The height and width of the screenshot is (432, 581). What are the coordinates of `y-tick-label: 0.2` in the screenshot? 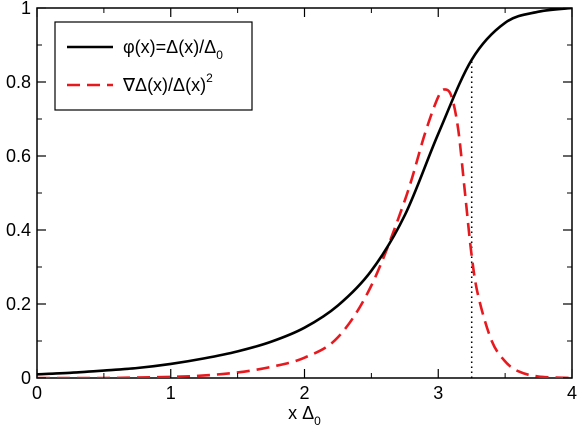 It's located at (18, 304).